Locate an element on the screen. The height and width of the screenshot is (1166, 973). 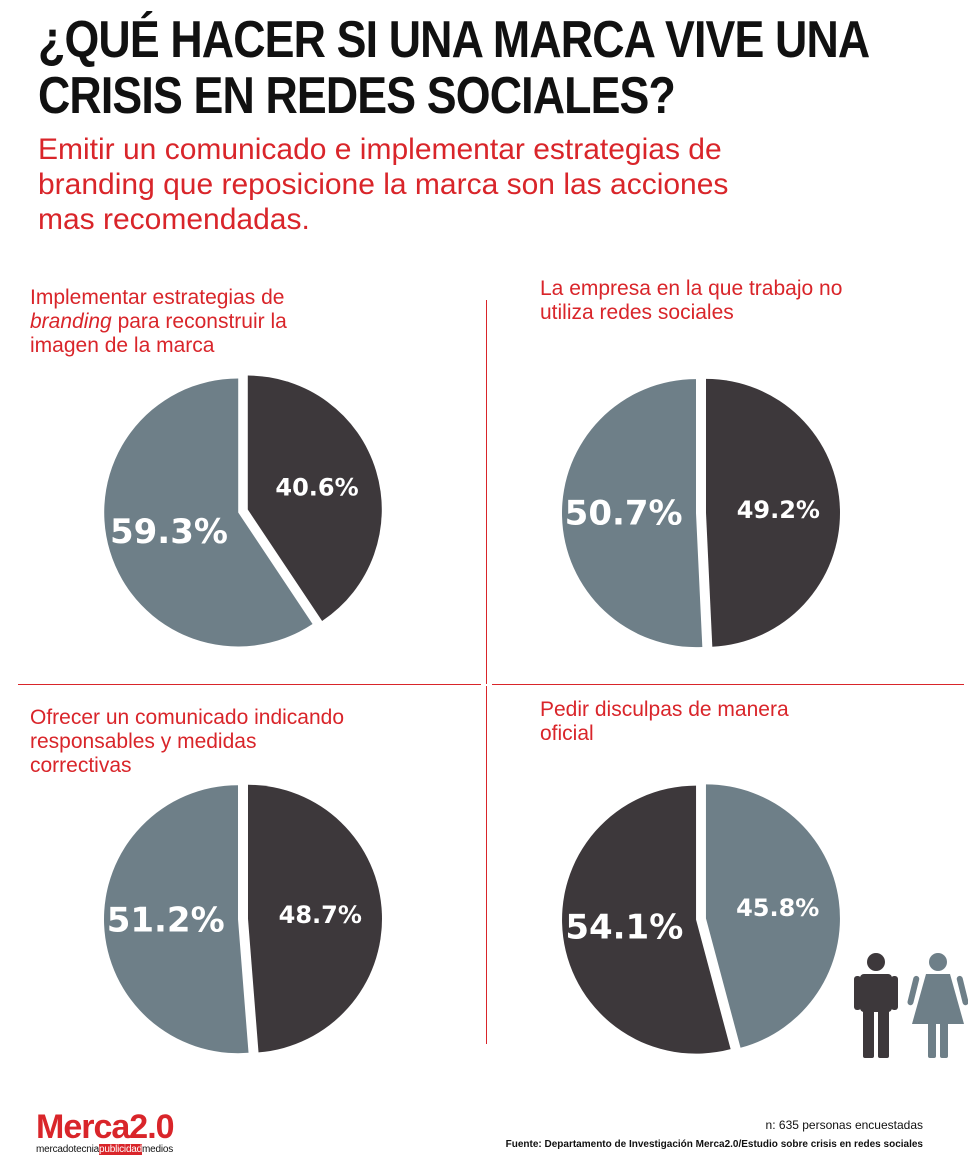
chart-1-title-line-1: Implementar estrategias de is located at coordinates (157, 297).